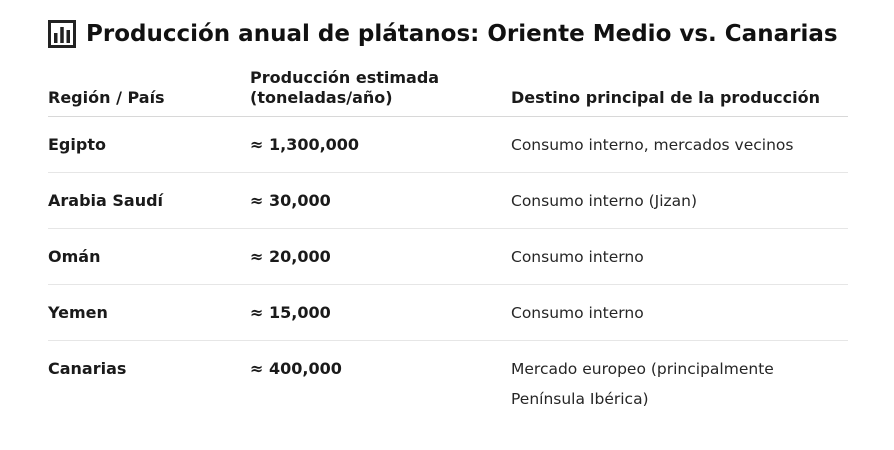 This screenshot has width=894, height=450. I want to click on cell-production: ≈ 1,300,000, so click(305, 144).